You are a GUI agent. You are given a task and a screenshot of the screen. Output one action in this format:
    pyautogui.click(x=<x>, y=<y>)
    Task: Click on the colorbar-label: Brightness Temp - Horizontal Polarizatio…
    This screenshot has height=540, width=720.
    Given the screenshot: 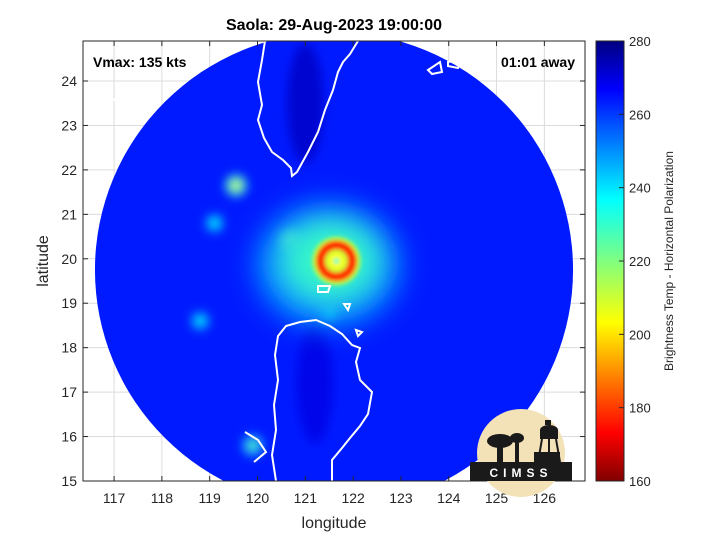 What is the action you would take?
    pyautogui.click(x=669, y=261)
    